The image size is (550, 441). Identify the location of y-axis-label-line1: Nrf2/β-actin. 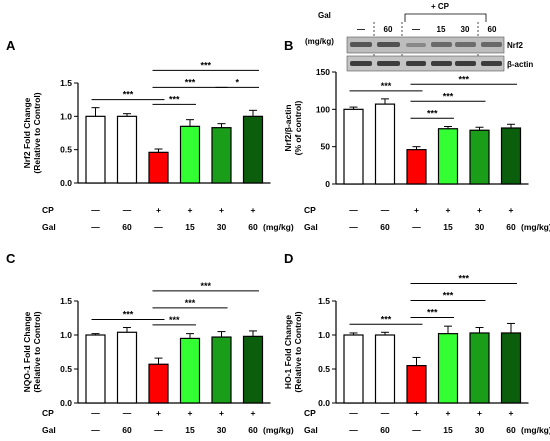
(288, 127).